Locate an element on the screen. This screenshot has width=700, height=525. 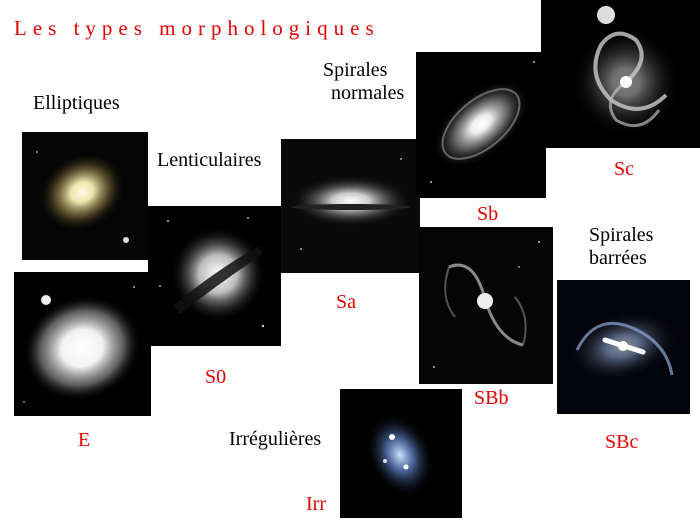
galaxy-image-irr is located at coordinates (401, 453).